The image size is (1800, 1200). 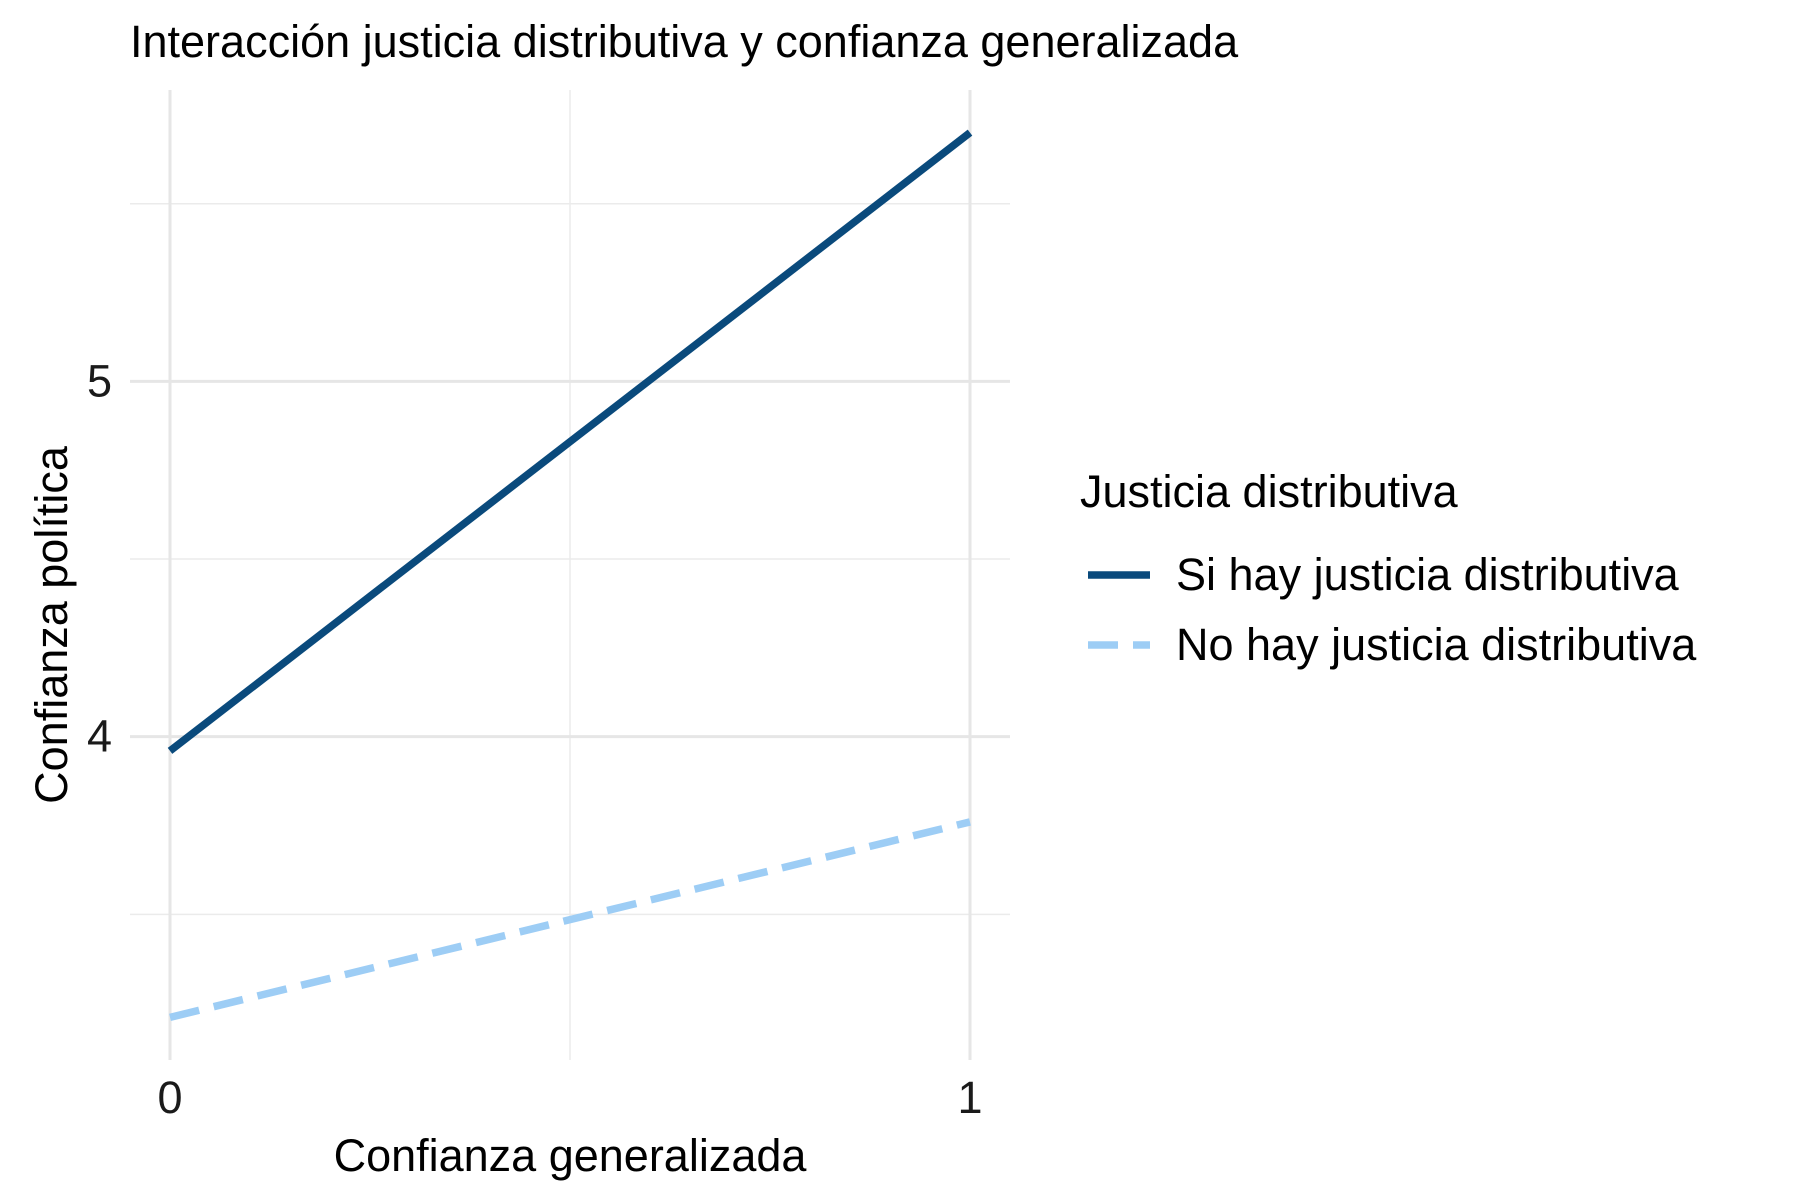 What do you see at coordinates (1119, 610) in the screenshot?
I see `legend-keys` at bounding box center [1119, 610].